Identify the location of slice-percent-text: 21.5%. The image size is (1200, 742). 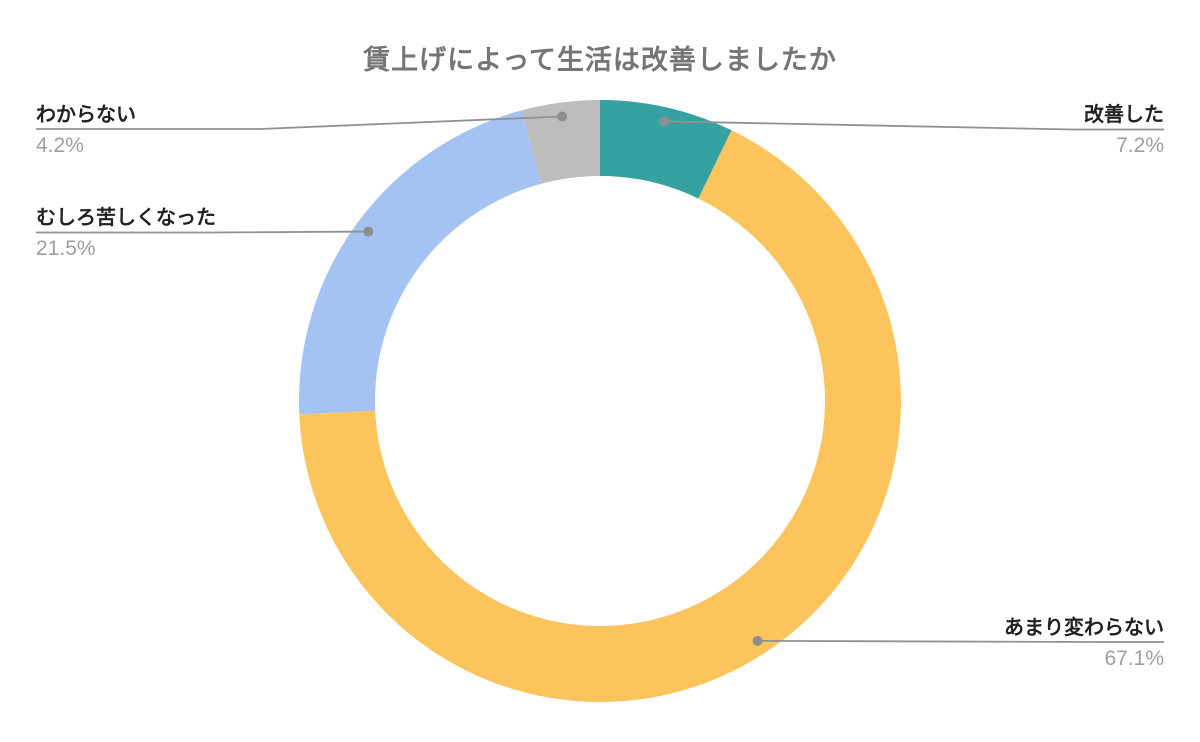
(66, 248).